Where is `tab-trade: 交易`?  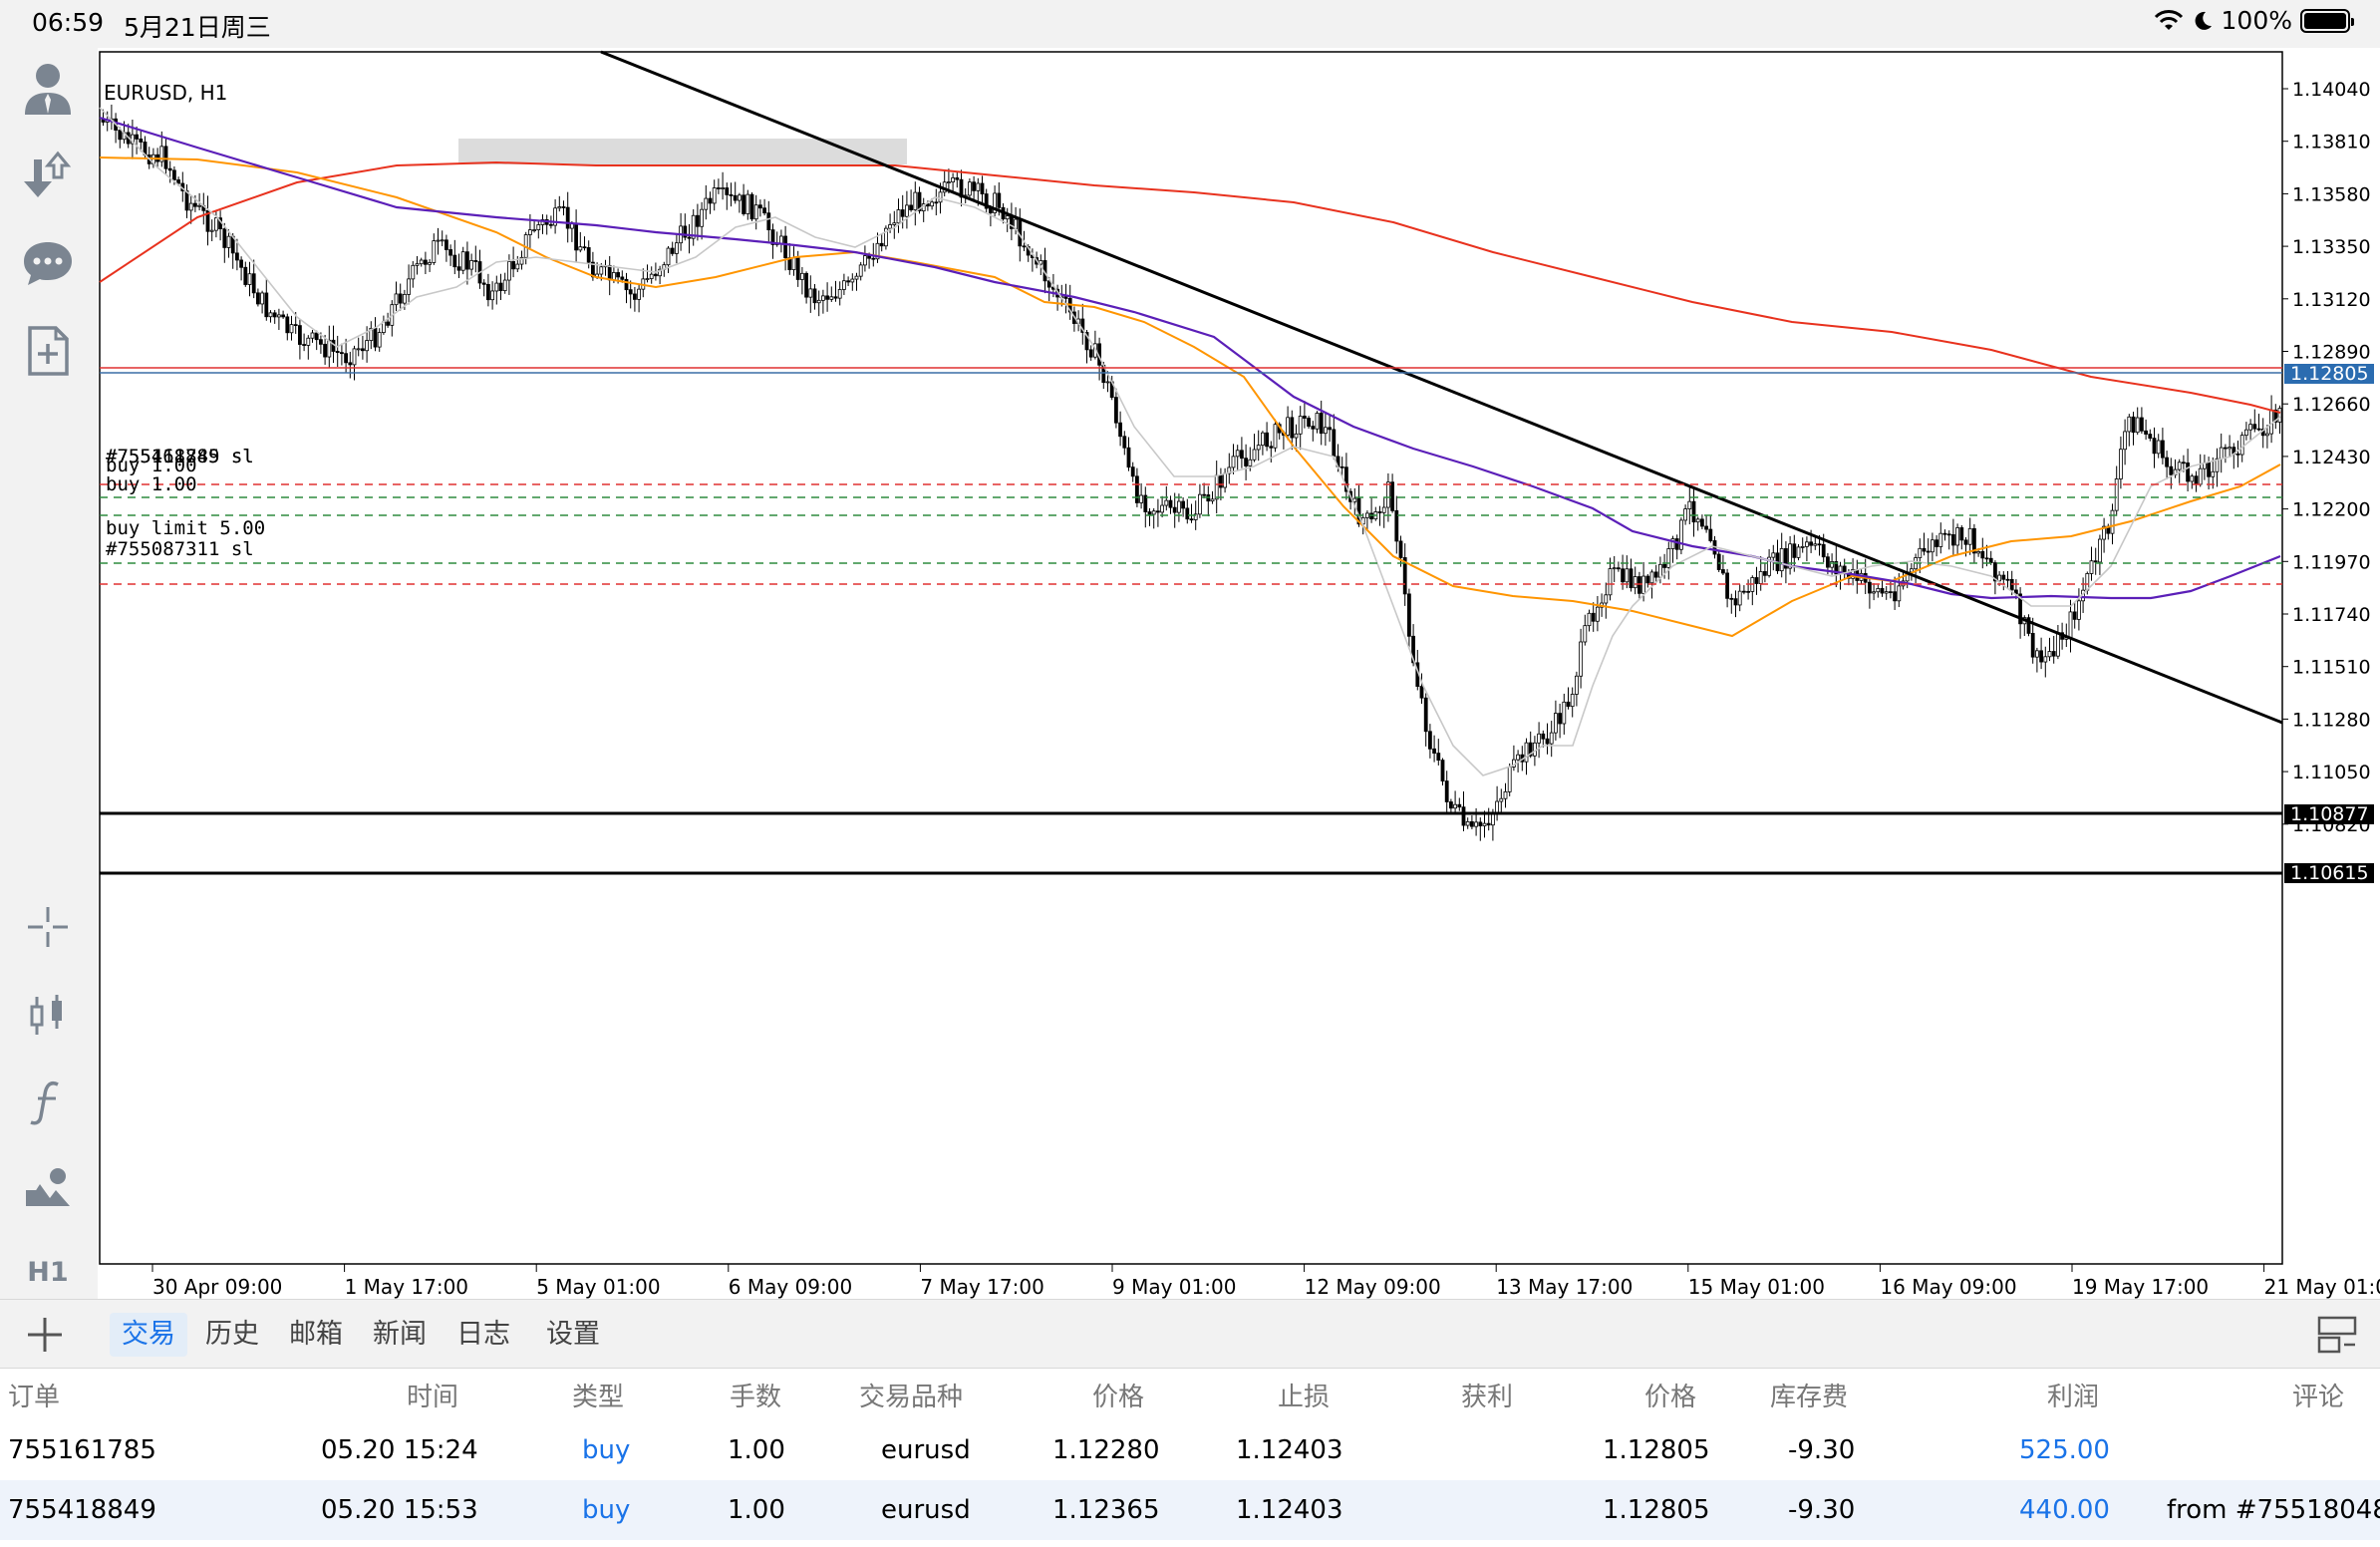 tab-trade: 交易 is located at coordinates (148, 1335).